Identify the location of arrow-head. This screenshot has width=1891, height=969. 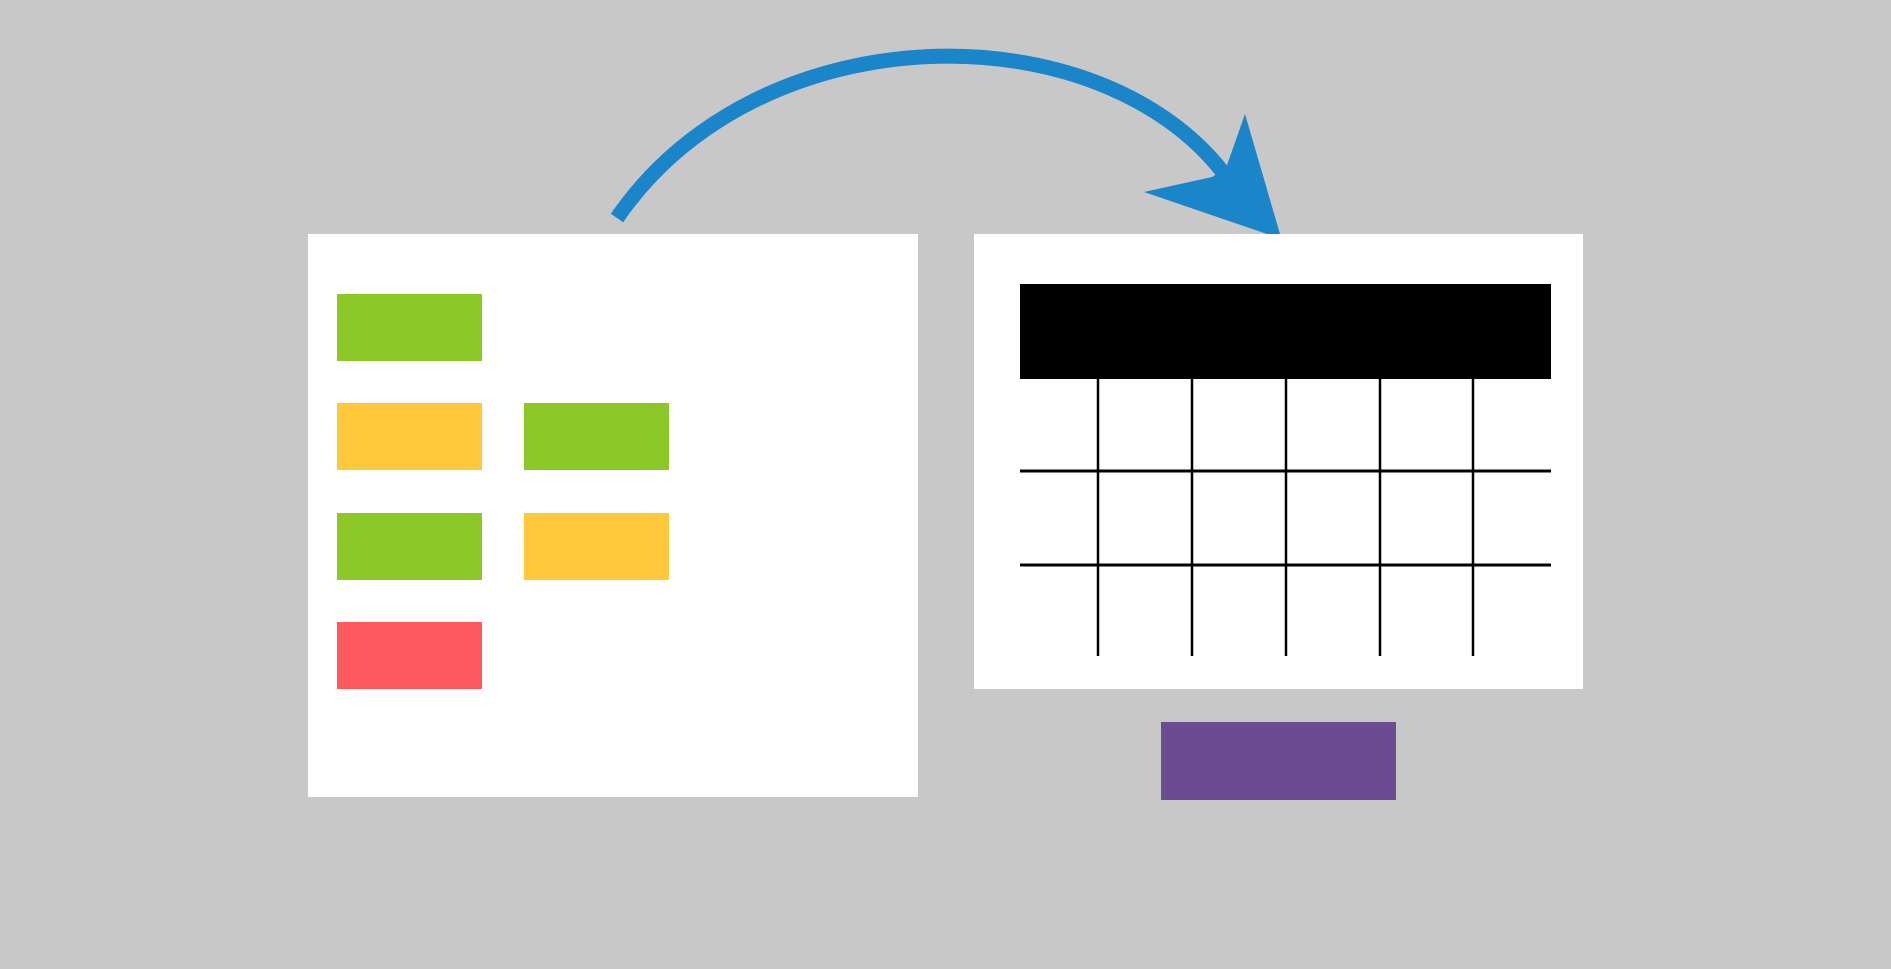
(1212, 174).